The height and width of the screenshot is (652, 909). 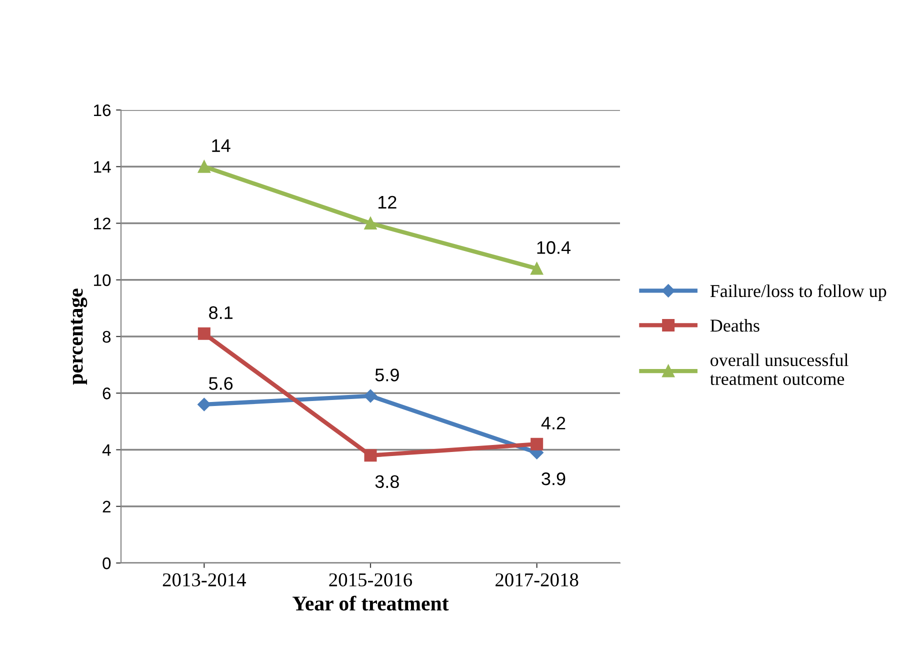 What do you see at coordinates (370, 603) in the screenshot?
I see `x-axis-title: Year of treatment` at bounding box center [370, 603].